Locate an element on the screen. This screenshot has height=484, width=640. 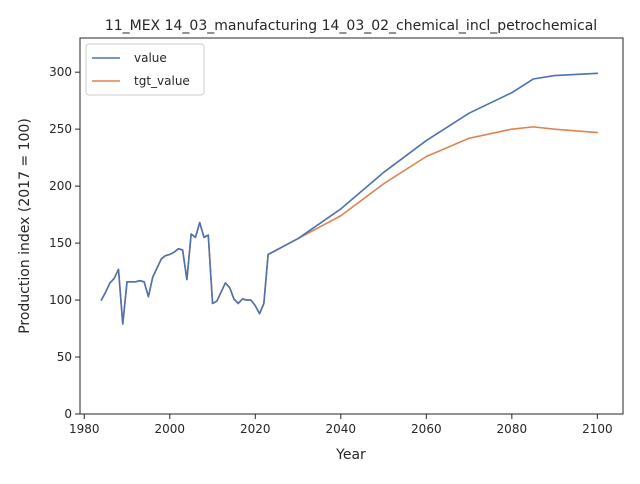
x-tick-label: 2060 is located at coordinates (426, 429).